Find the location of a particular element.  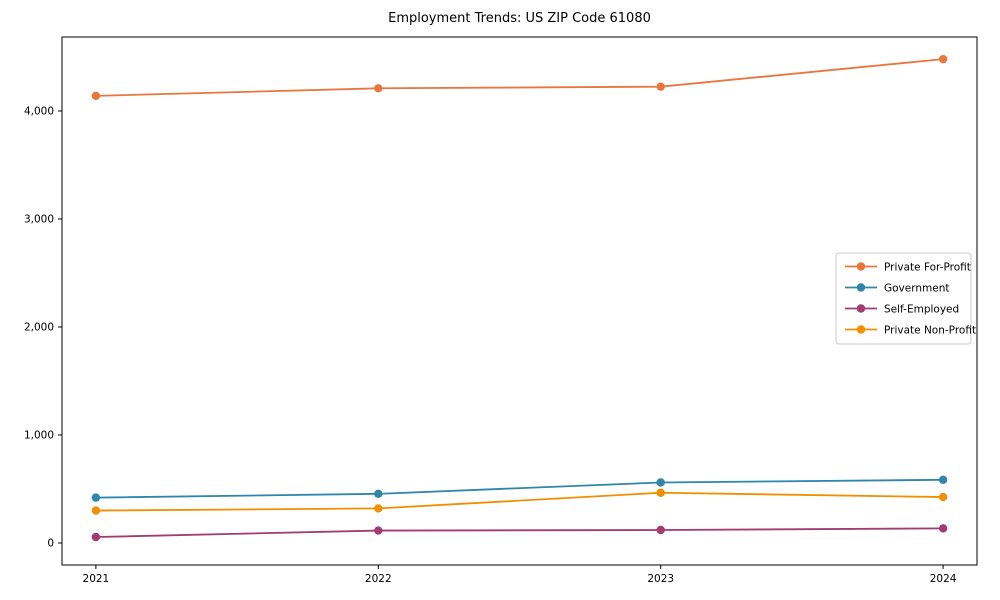

y-tick-label: 4,000 is located at coordinates (39, 112).